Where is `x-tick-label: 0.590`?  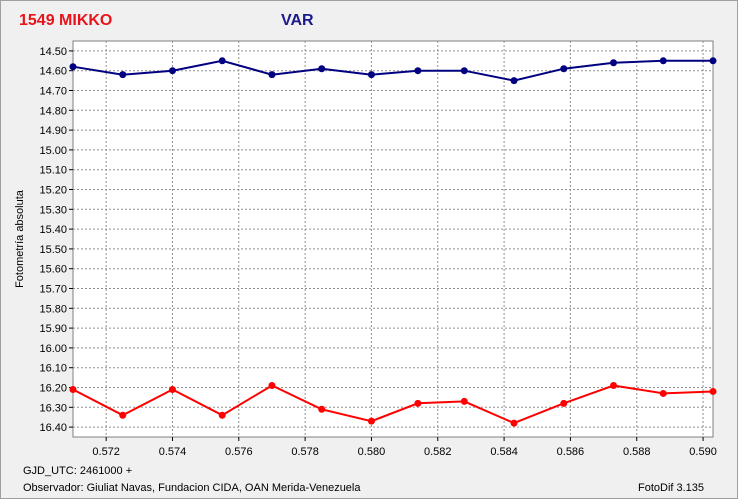
x-tick-label: 0.590 is located at coordinates (703, 452).